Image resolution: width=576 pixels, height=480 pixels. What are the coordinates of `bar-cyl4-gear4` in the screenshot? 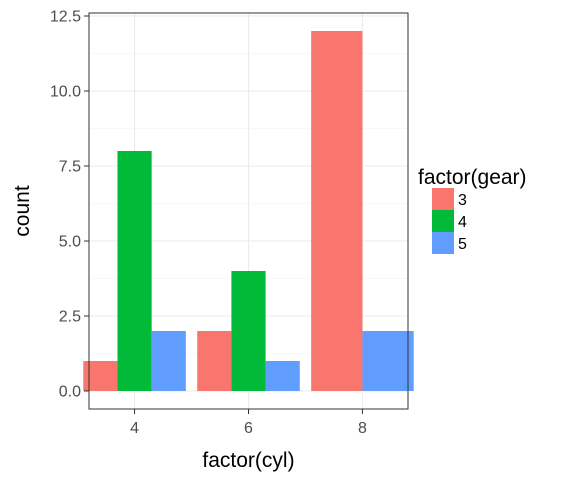 It's located at (134, 271).